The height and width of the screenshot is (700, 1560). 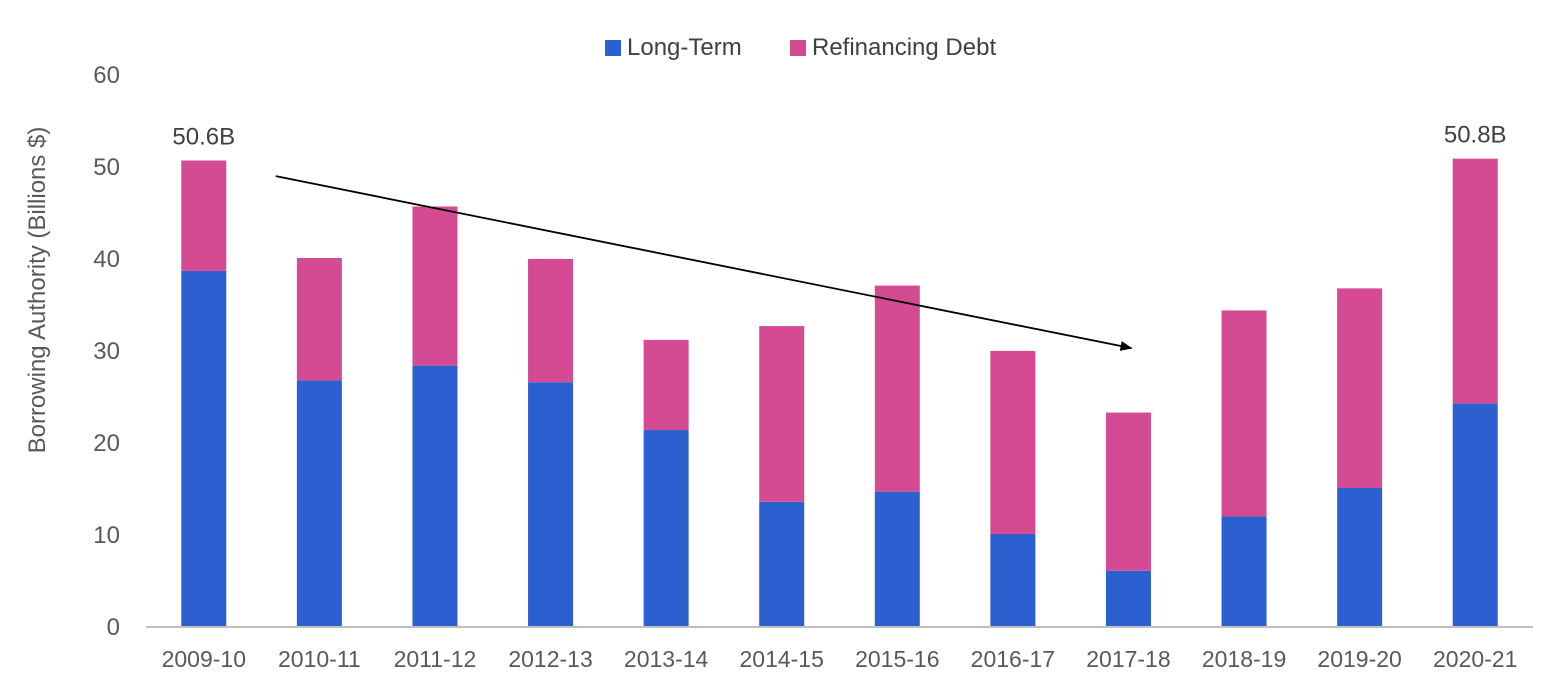 I want to click on y-tick-label-20: 20, so click(x=106, y=443).